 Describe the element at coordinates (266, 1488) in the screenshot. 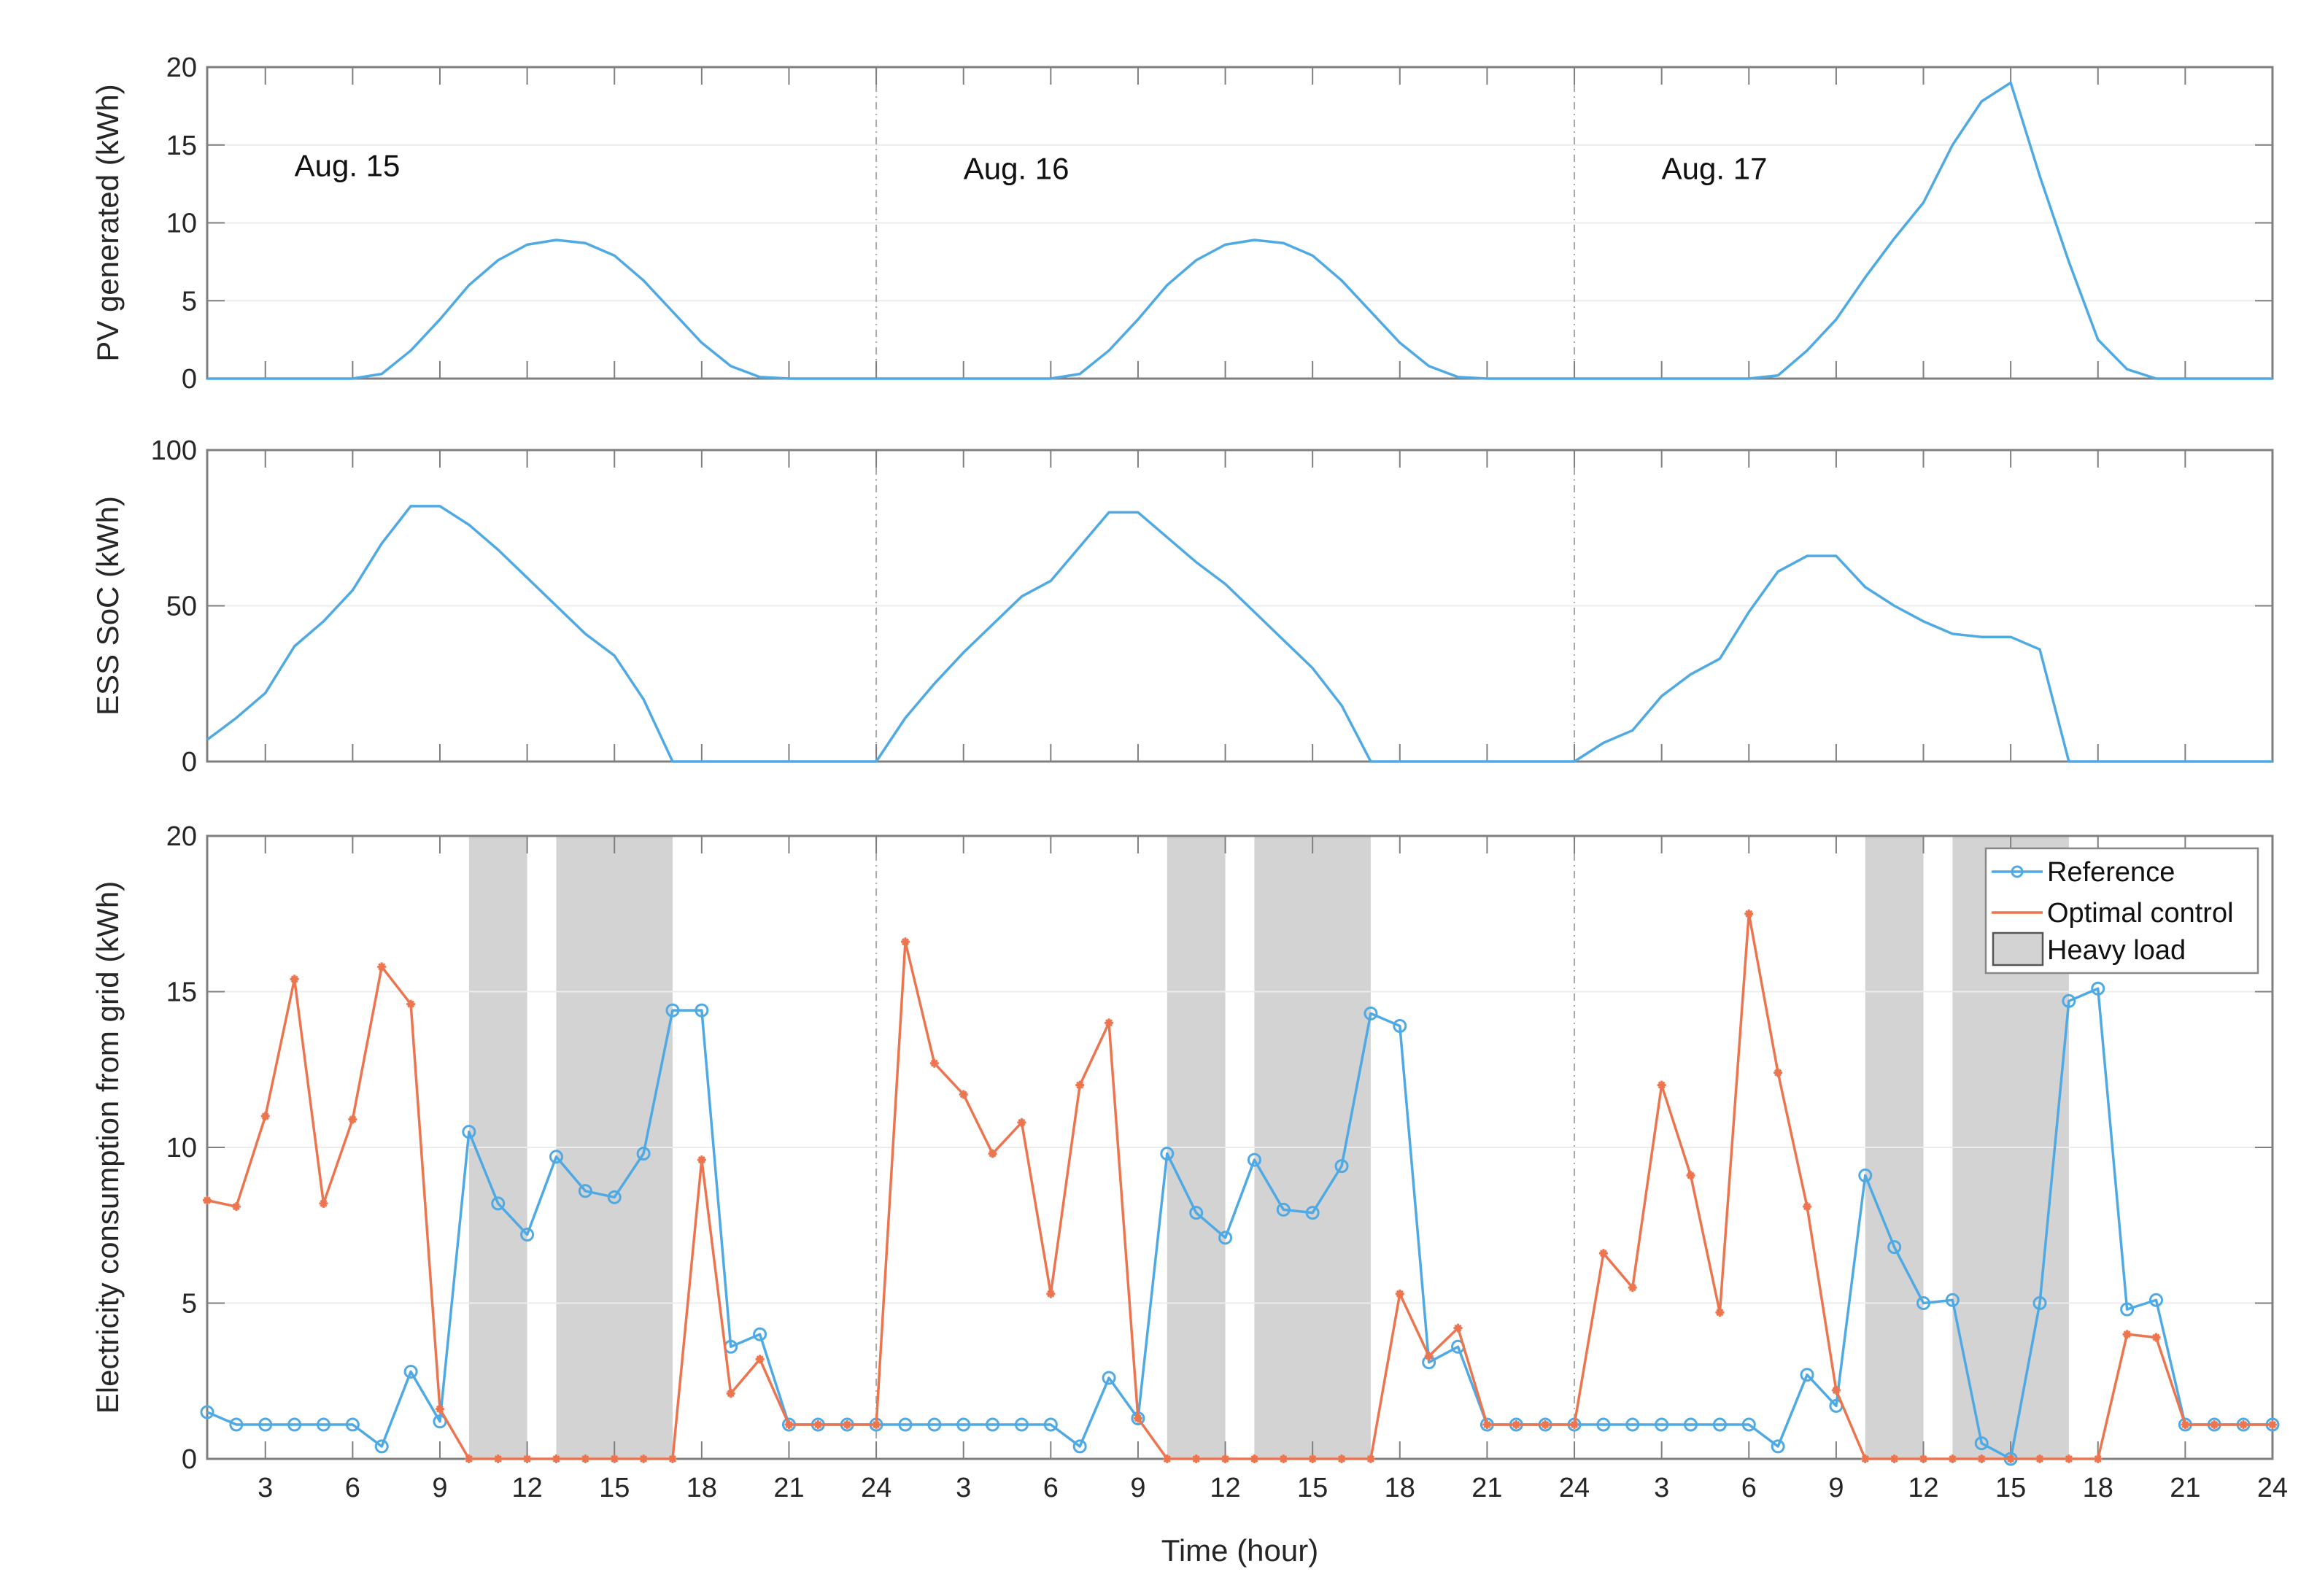

I see `x-tick-label: 3` at that location.